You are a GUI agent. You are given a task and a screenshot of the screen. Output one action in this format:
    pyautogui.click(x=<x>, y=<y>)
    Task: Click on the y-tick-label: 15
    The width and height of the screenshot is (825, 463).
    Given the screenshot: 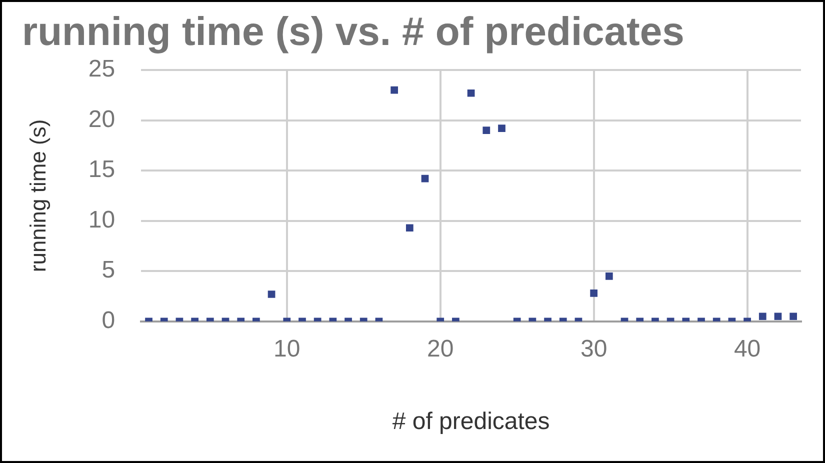 What is the action you would take?
    pyautogui.click(x=102, y=170)
    